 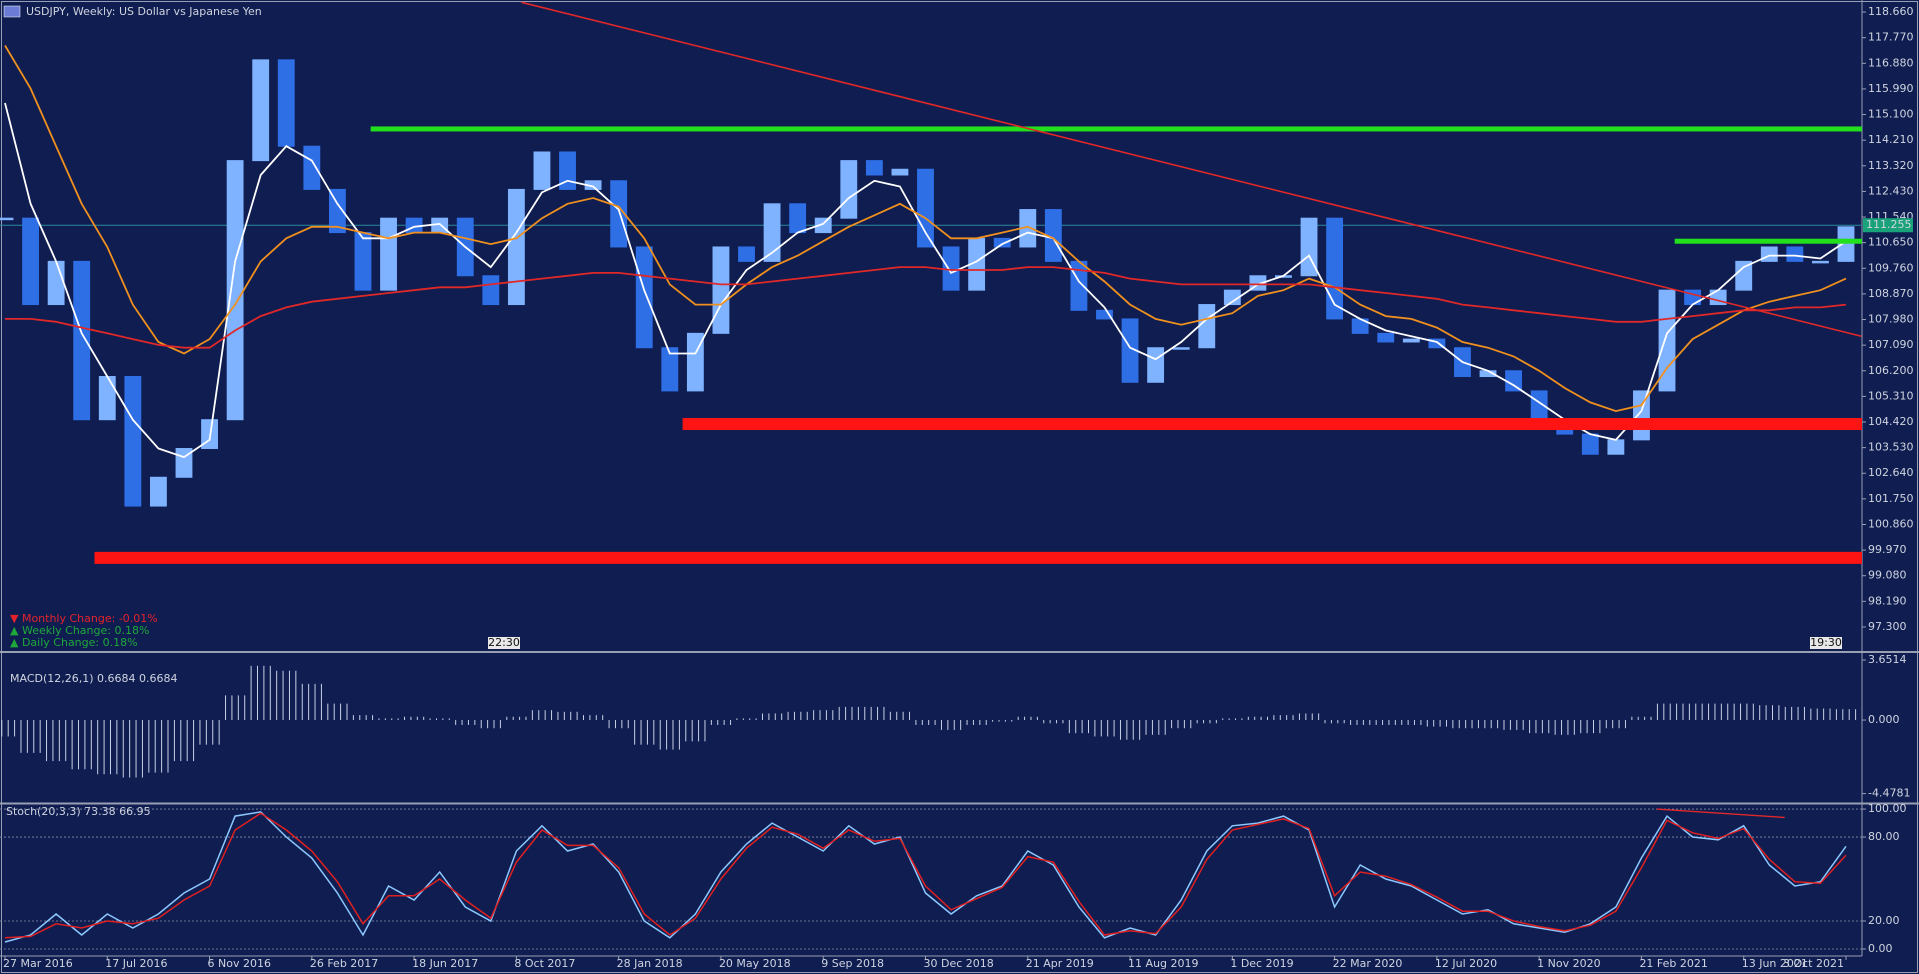 What do you see at coordinates (1880, 948) in the screenshot?
I see `y-tick-label: 0.00` at bounding box center [1880, 948].